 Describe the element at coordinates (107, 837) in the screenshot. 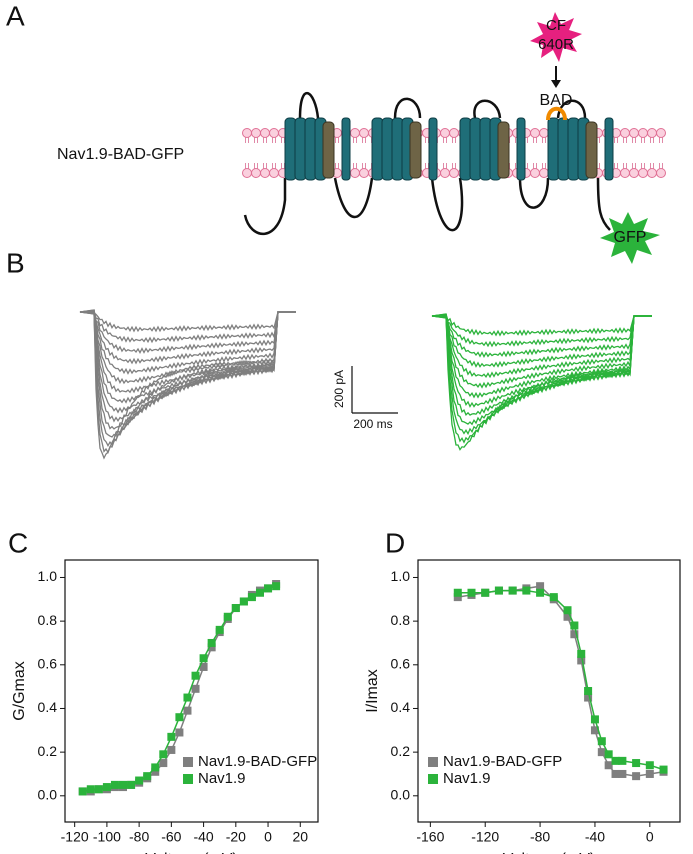

I see `x-tick-label: -100` at that location.